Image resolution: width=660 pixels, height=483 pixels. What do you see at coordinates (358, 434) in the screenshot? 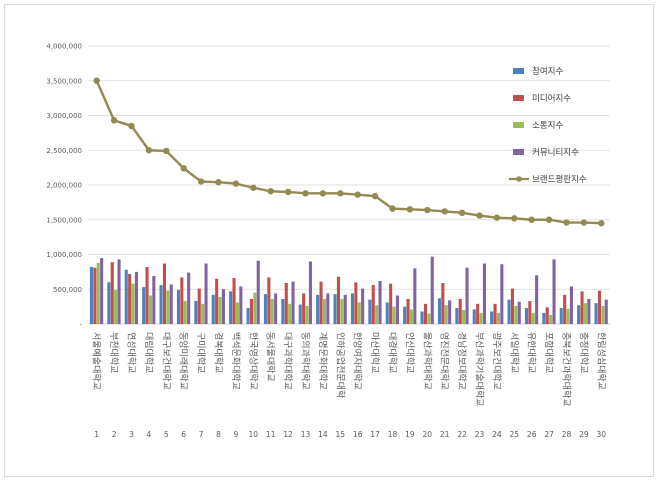
I see `rank-label: 16` at bounding box center [358, 434].